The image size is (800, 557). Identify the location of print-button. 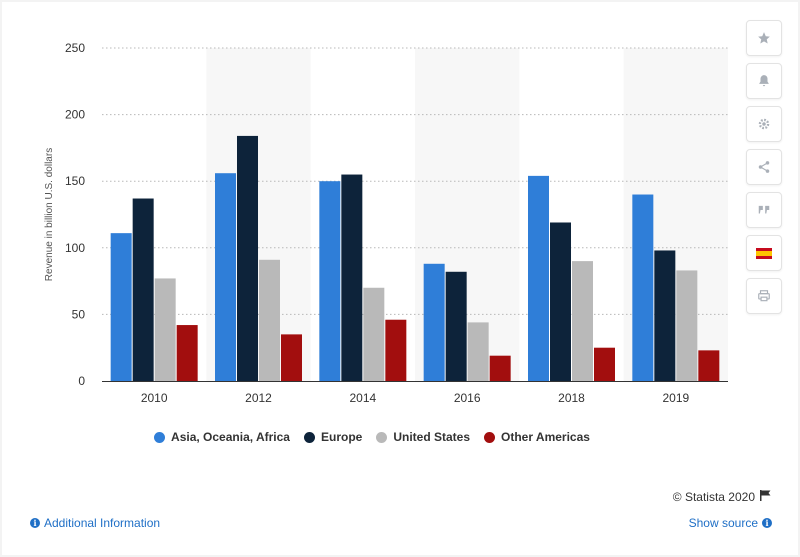
(764, 296).